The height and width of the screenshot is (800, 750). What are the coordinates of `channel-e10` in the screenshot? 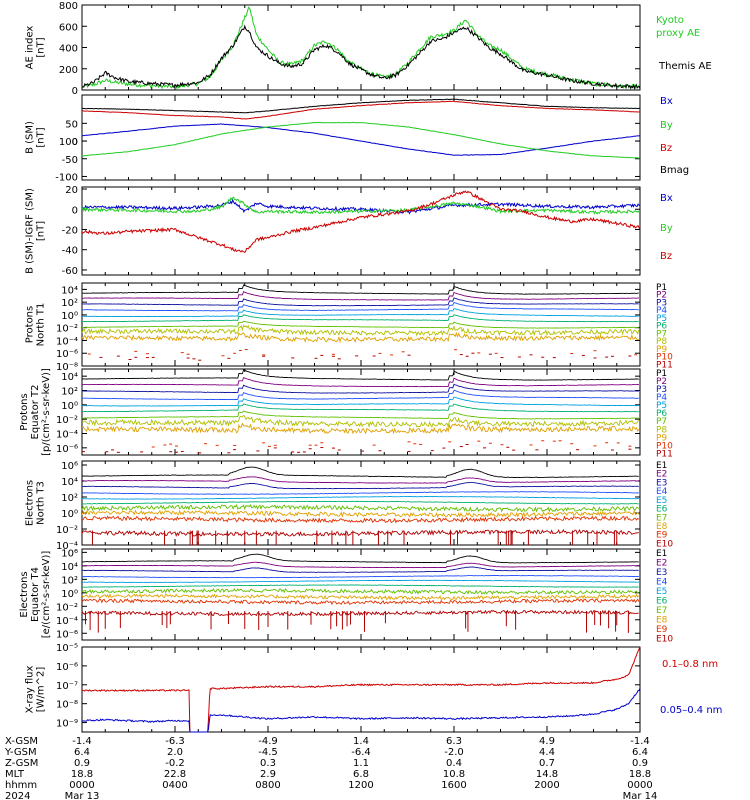 It's located at (360, 532).